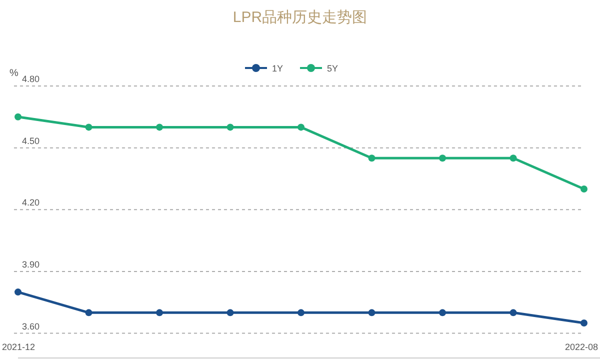 Image resolution: width=600 pixels, height=360 pixels. What do you see at coordinates (19, 347) in the screenshot?
I see `x-tick-label: 2021-12` at bounding box center [19, 347].